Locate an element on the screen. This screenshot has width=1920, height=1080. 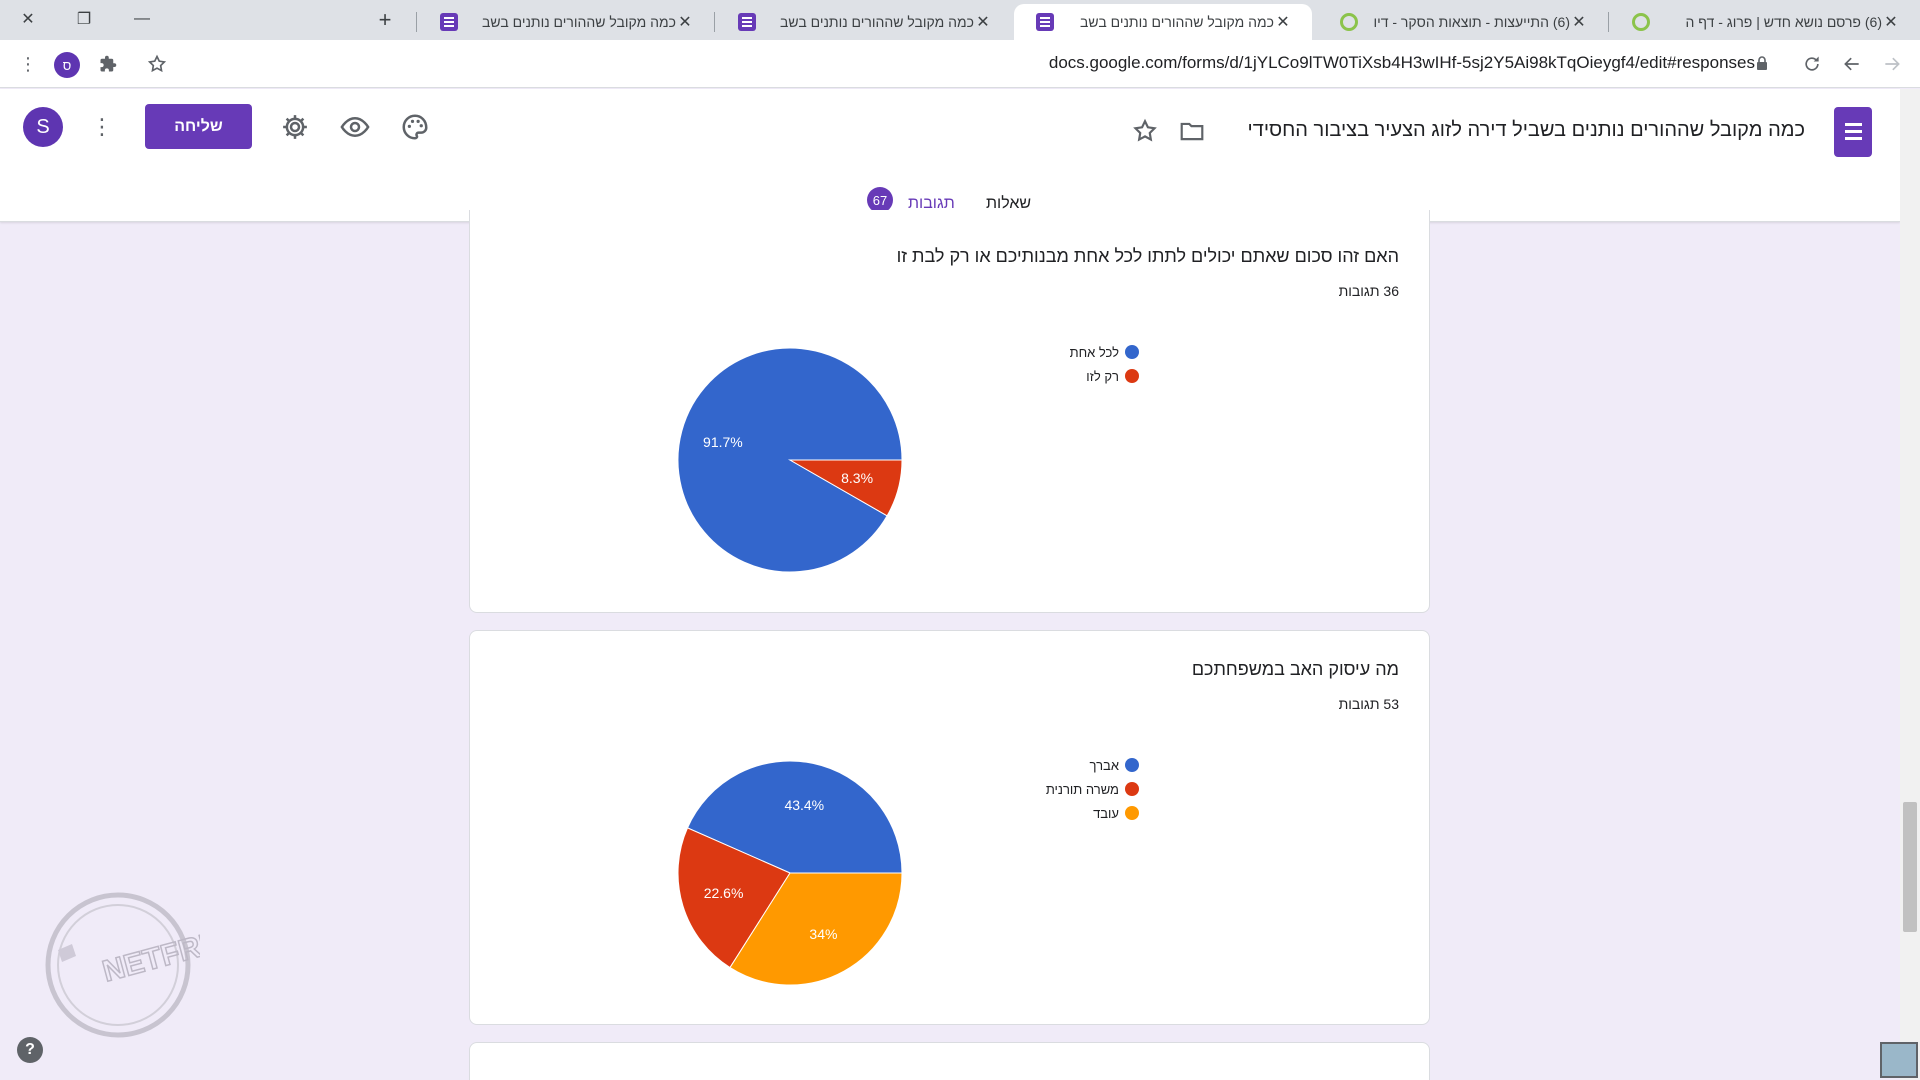
chart-legend: אברך משרה תורנית עובד is located at coordinates (1092, 789).